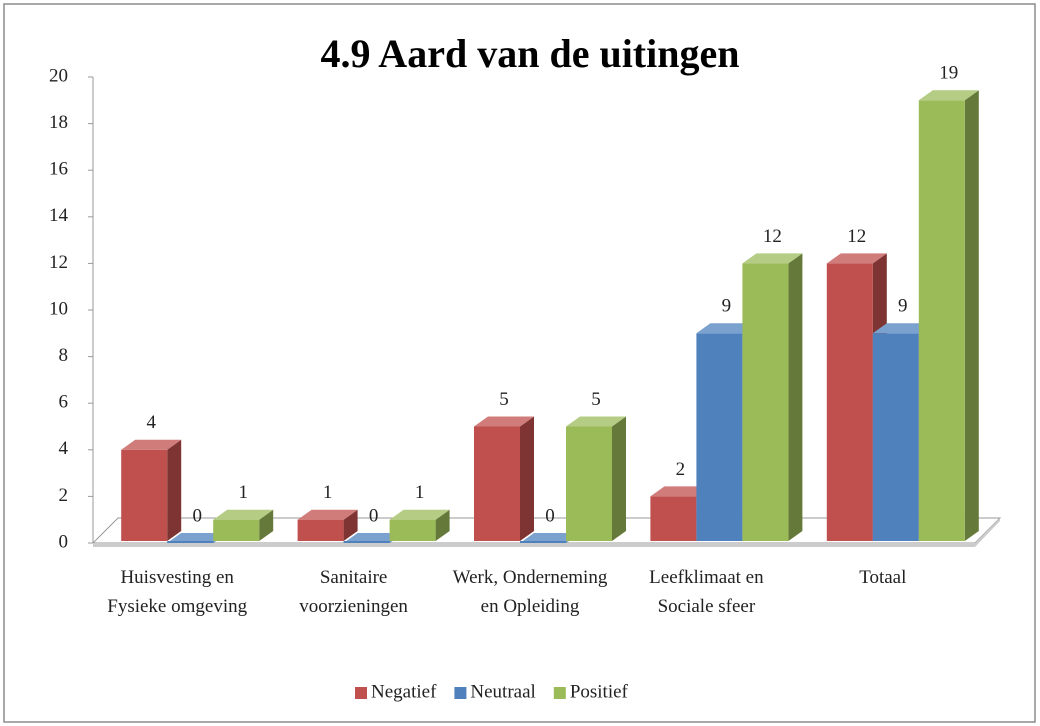 Image resolution: width=1040 pixels, height=726 pixels. I want to click on data-label: 4, so click(151, 422).